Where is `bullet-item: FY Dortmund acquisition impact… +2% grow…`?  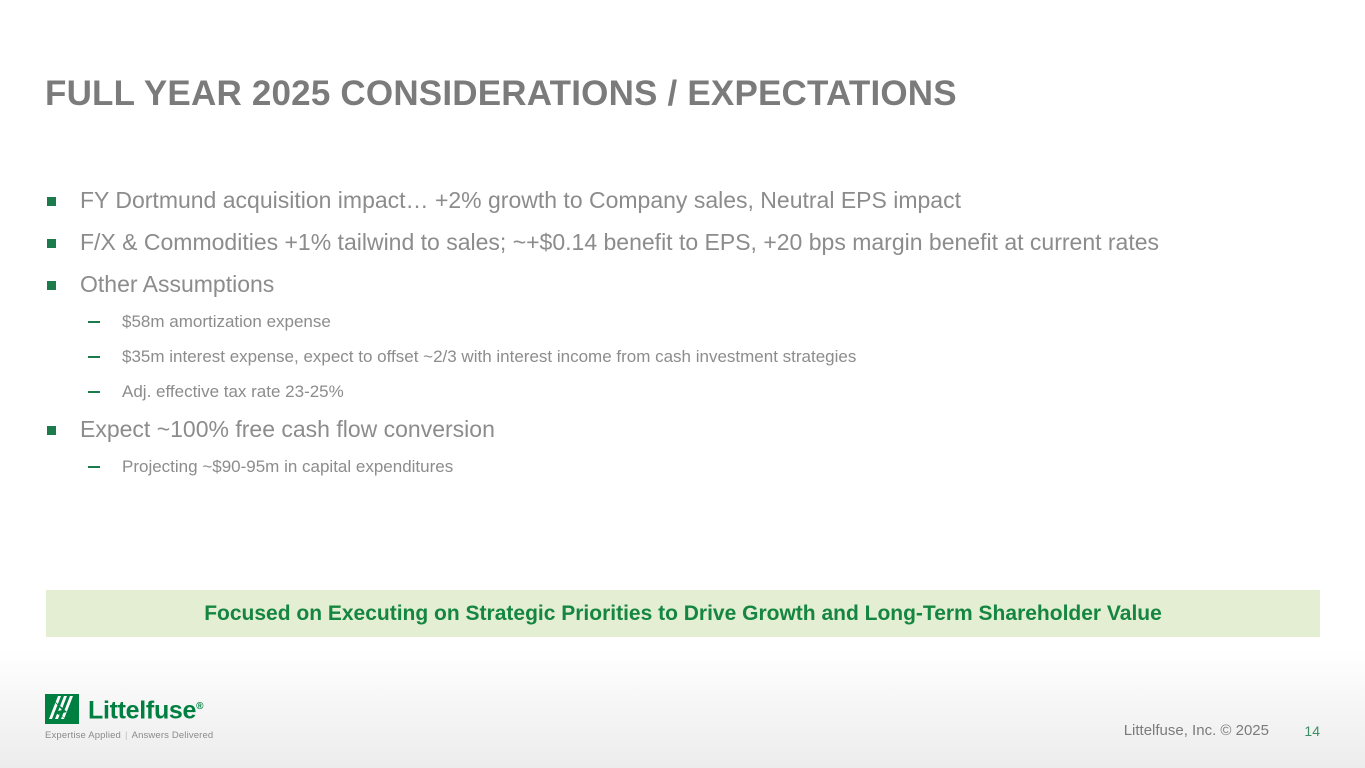
bullet-item: FY Dortmund acquisition impact… +2% grow… is located at coordinates (682, 200).